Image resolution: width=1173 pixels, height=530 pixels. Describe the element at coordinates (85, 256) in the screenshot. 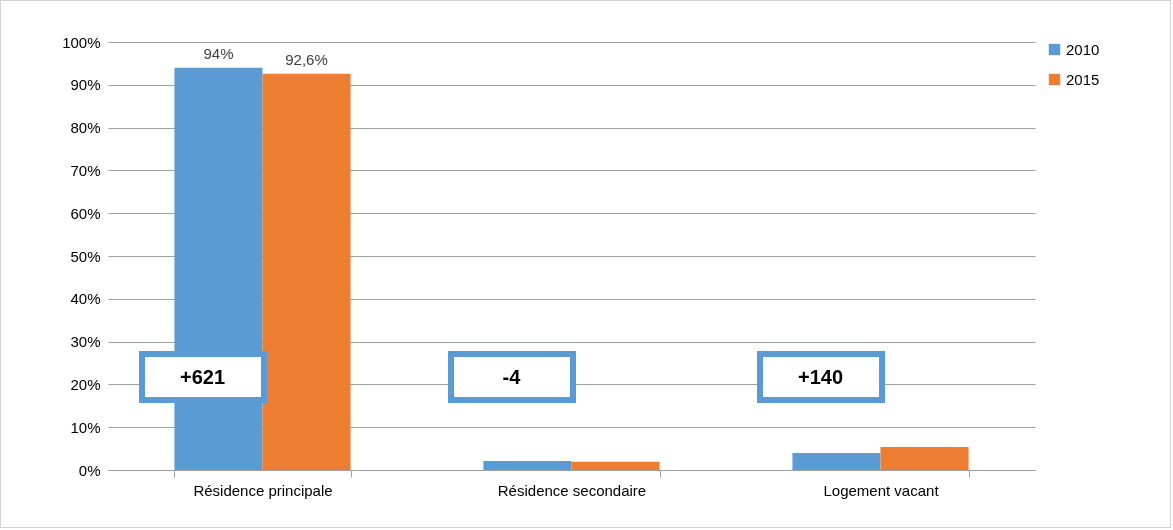

I see `y-tick-label: 50%` at that location.